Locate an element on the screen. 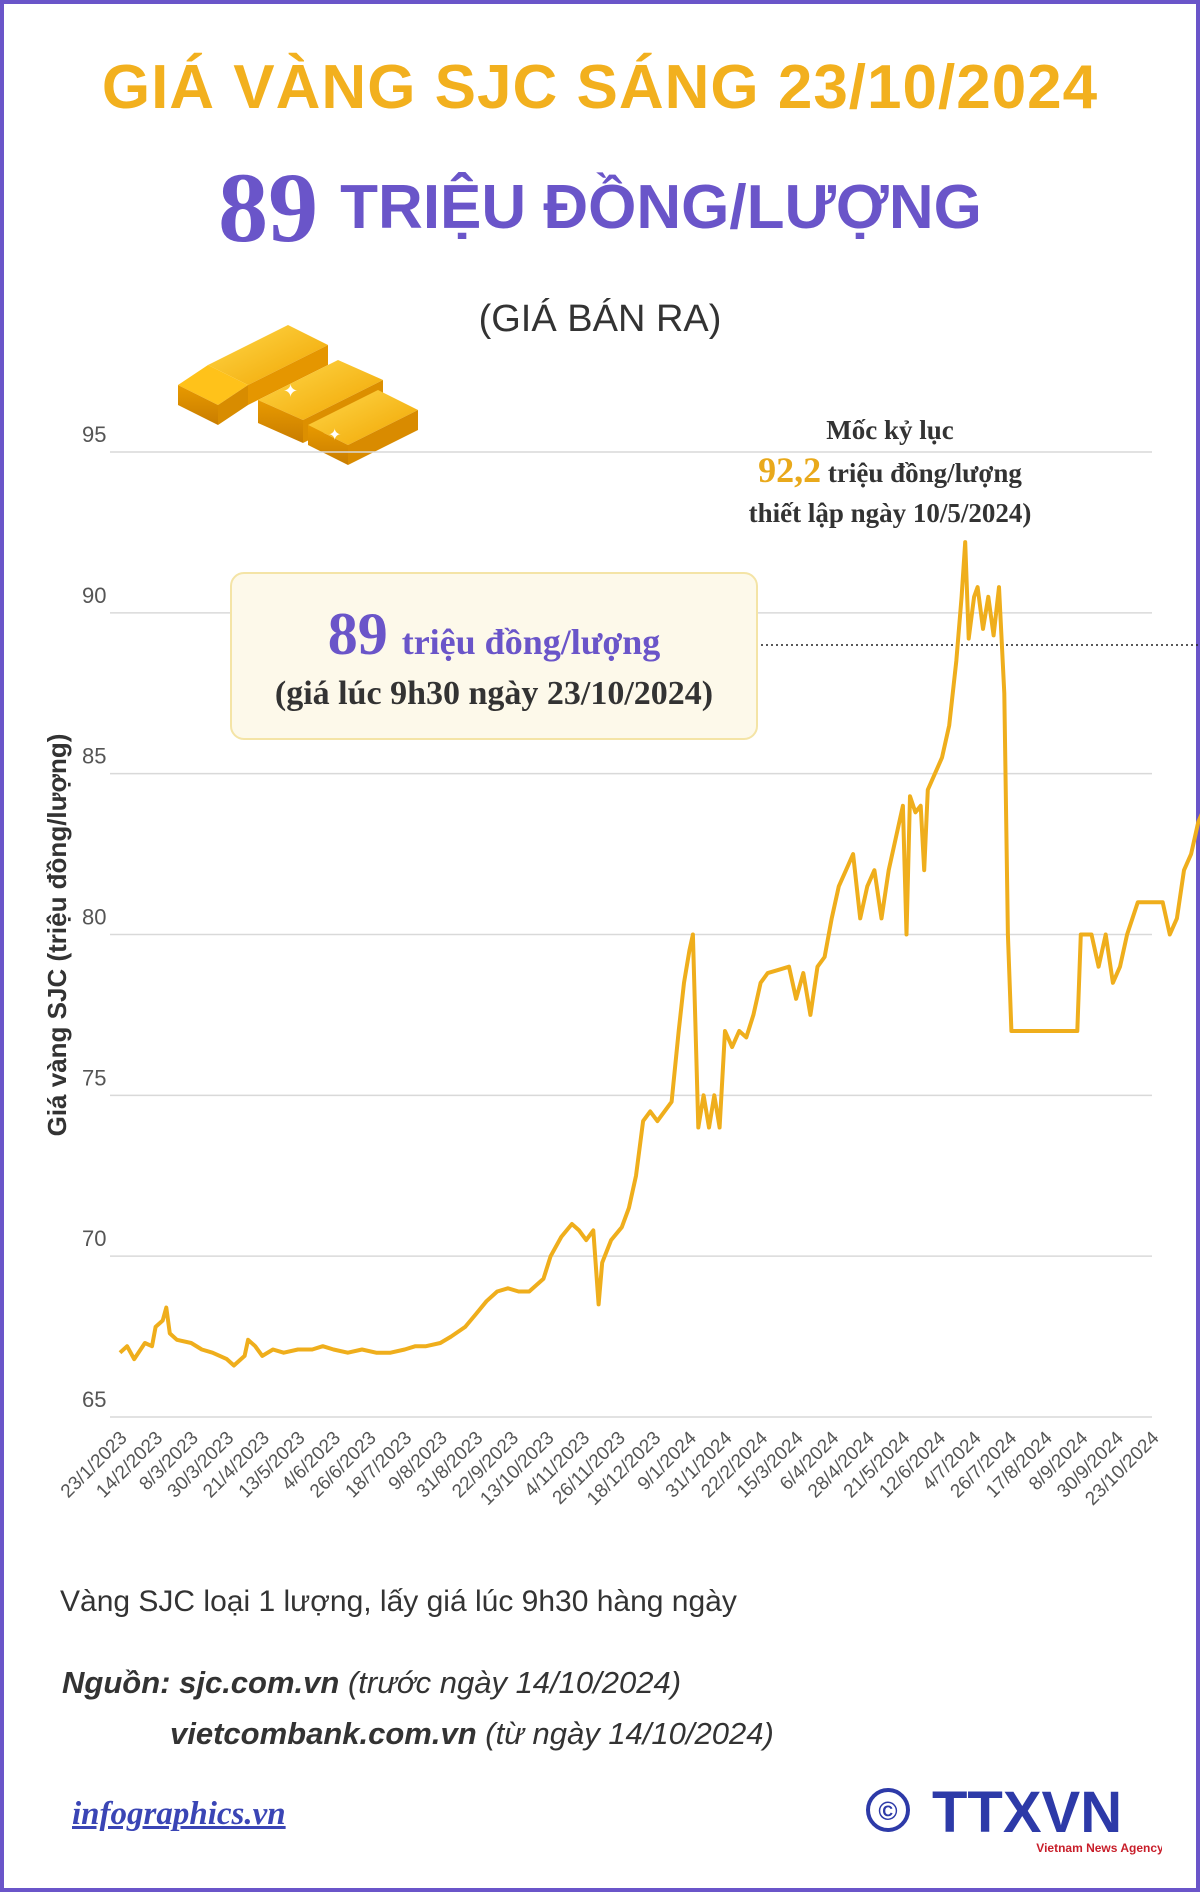 The width and height of the screenshot is (1200, 1892). y-tick-label: 65 is located at coordinates (94, 1399).